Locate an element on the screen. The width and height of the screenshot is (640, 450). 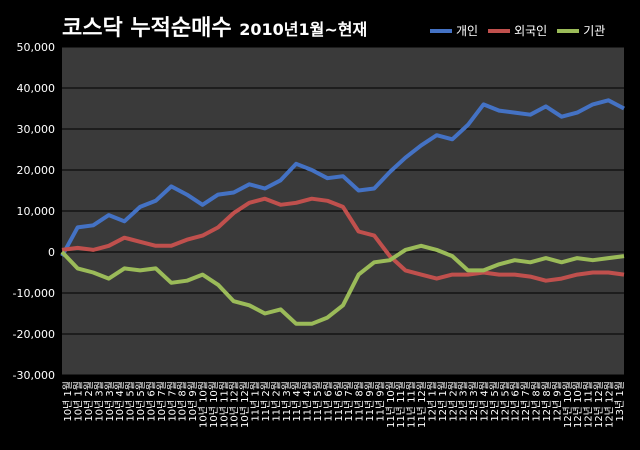
legend-item-individual: 개인 is located at coordinates (454, 30).